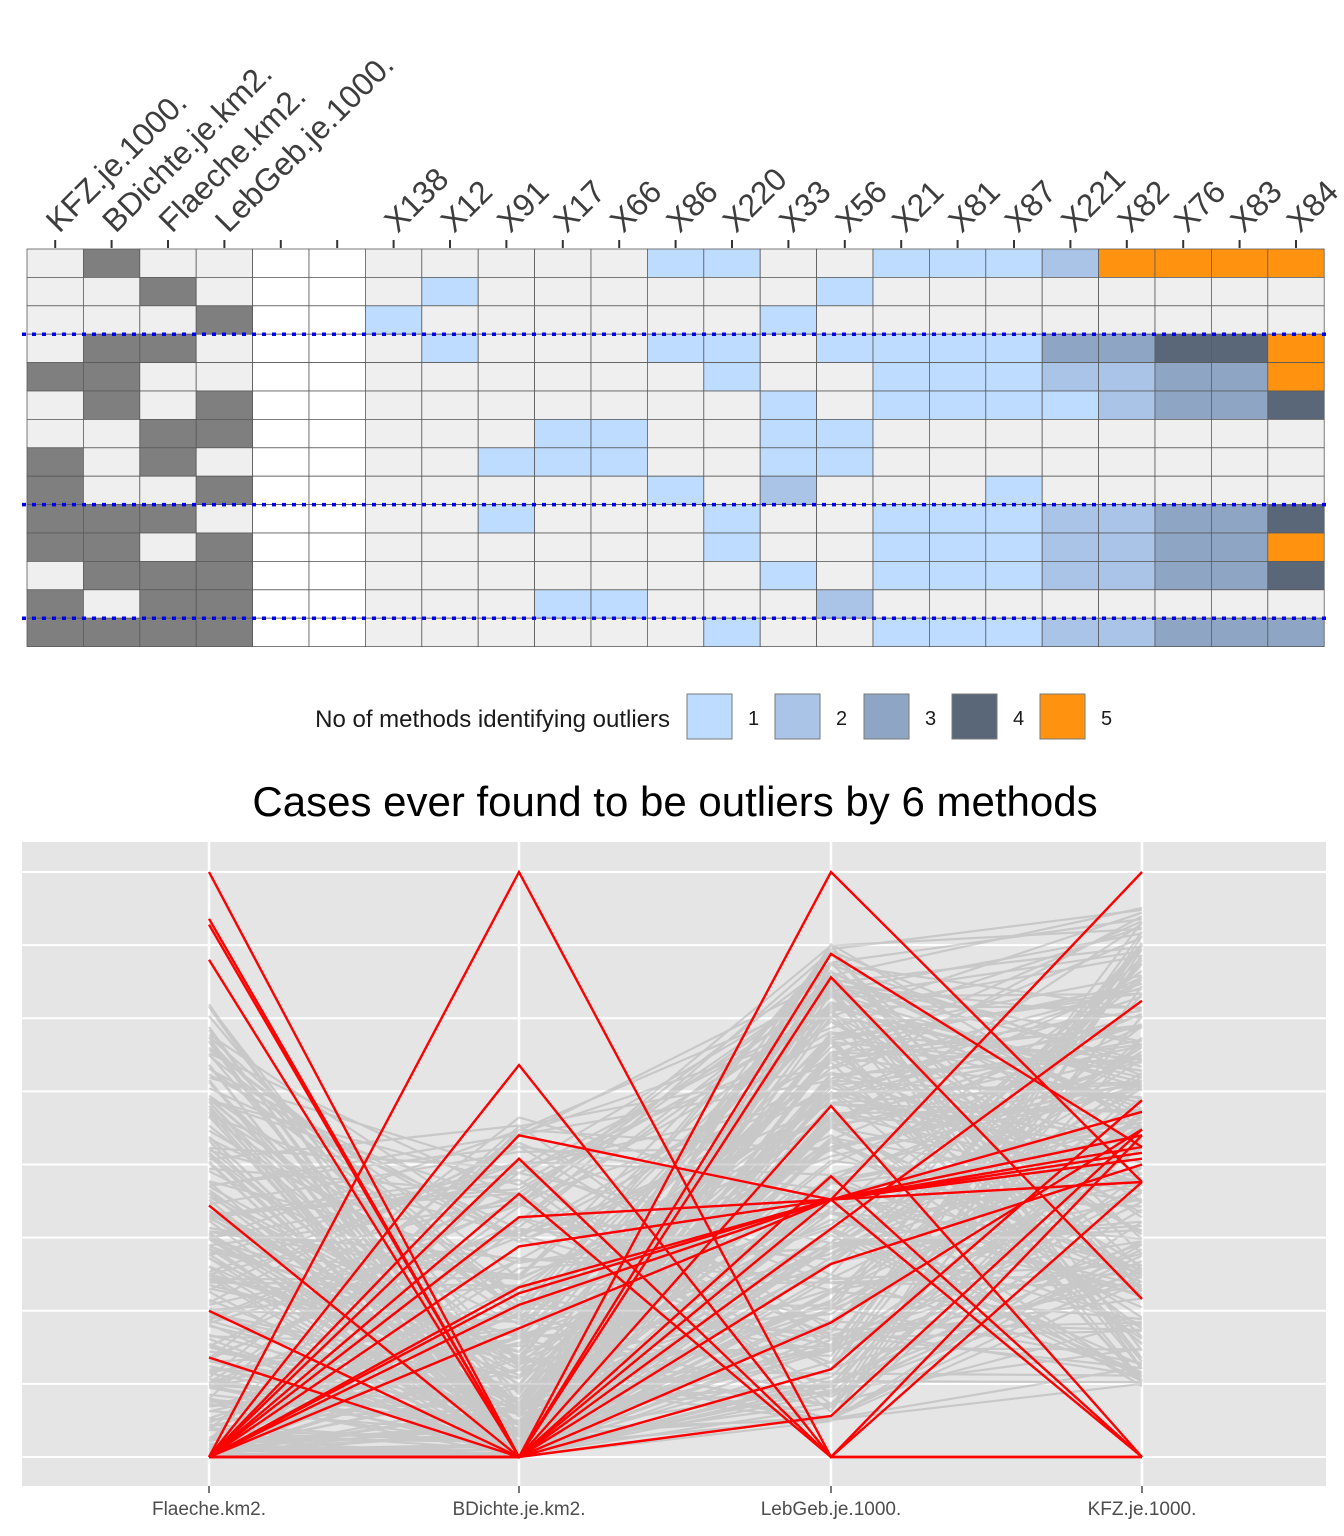  What do you see at coordinates (1142, 1509) in the screenshot?
I see `x-tick-label: KFZ.je.1000.` at bounding box center [1142, 1509].